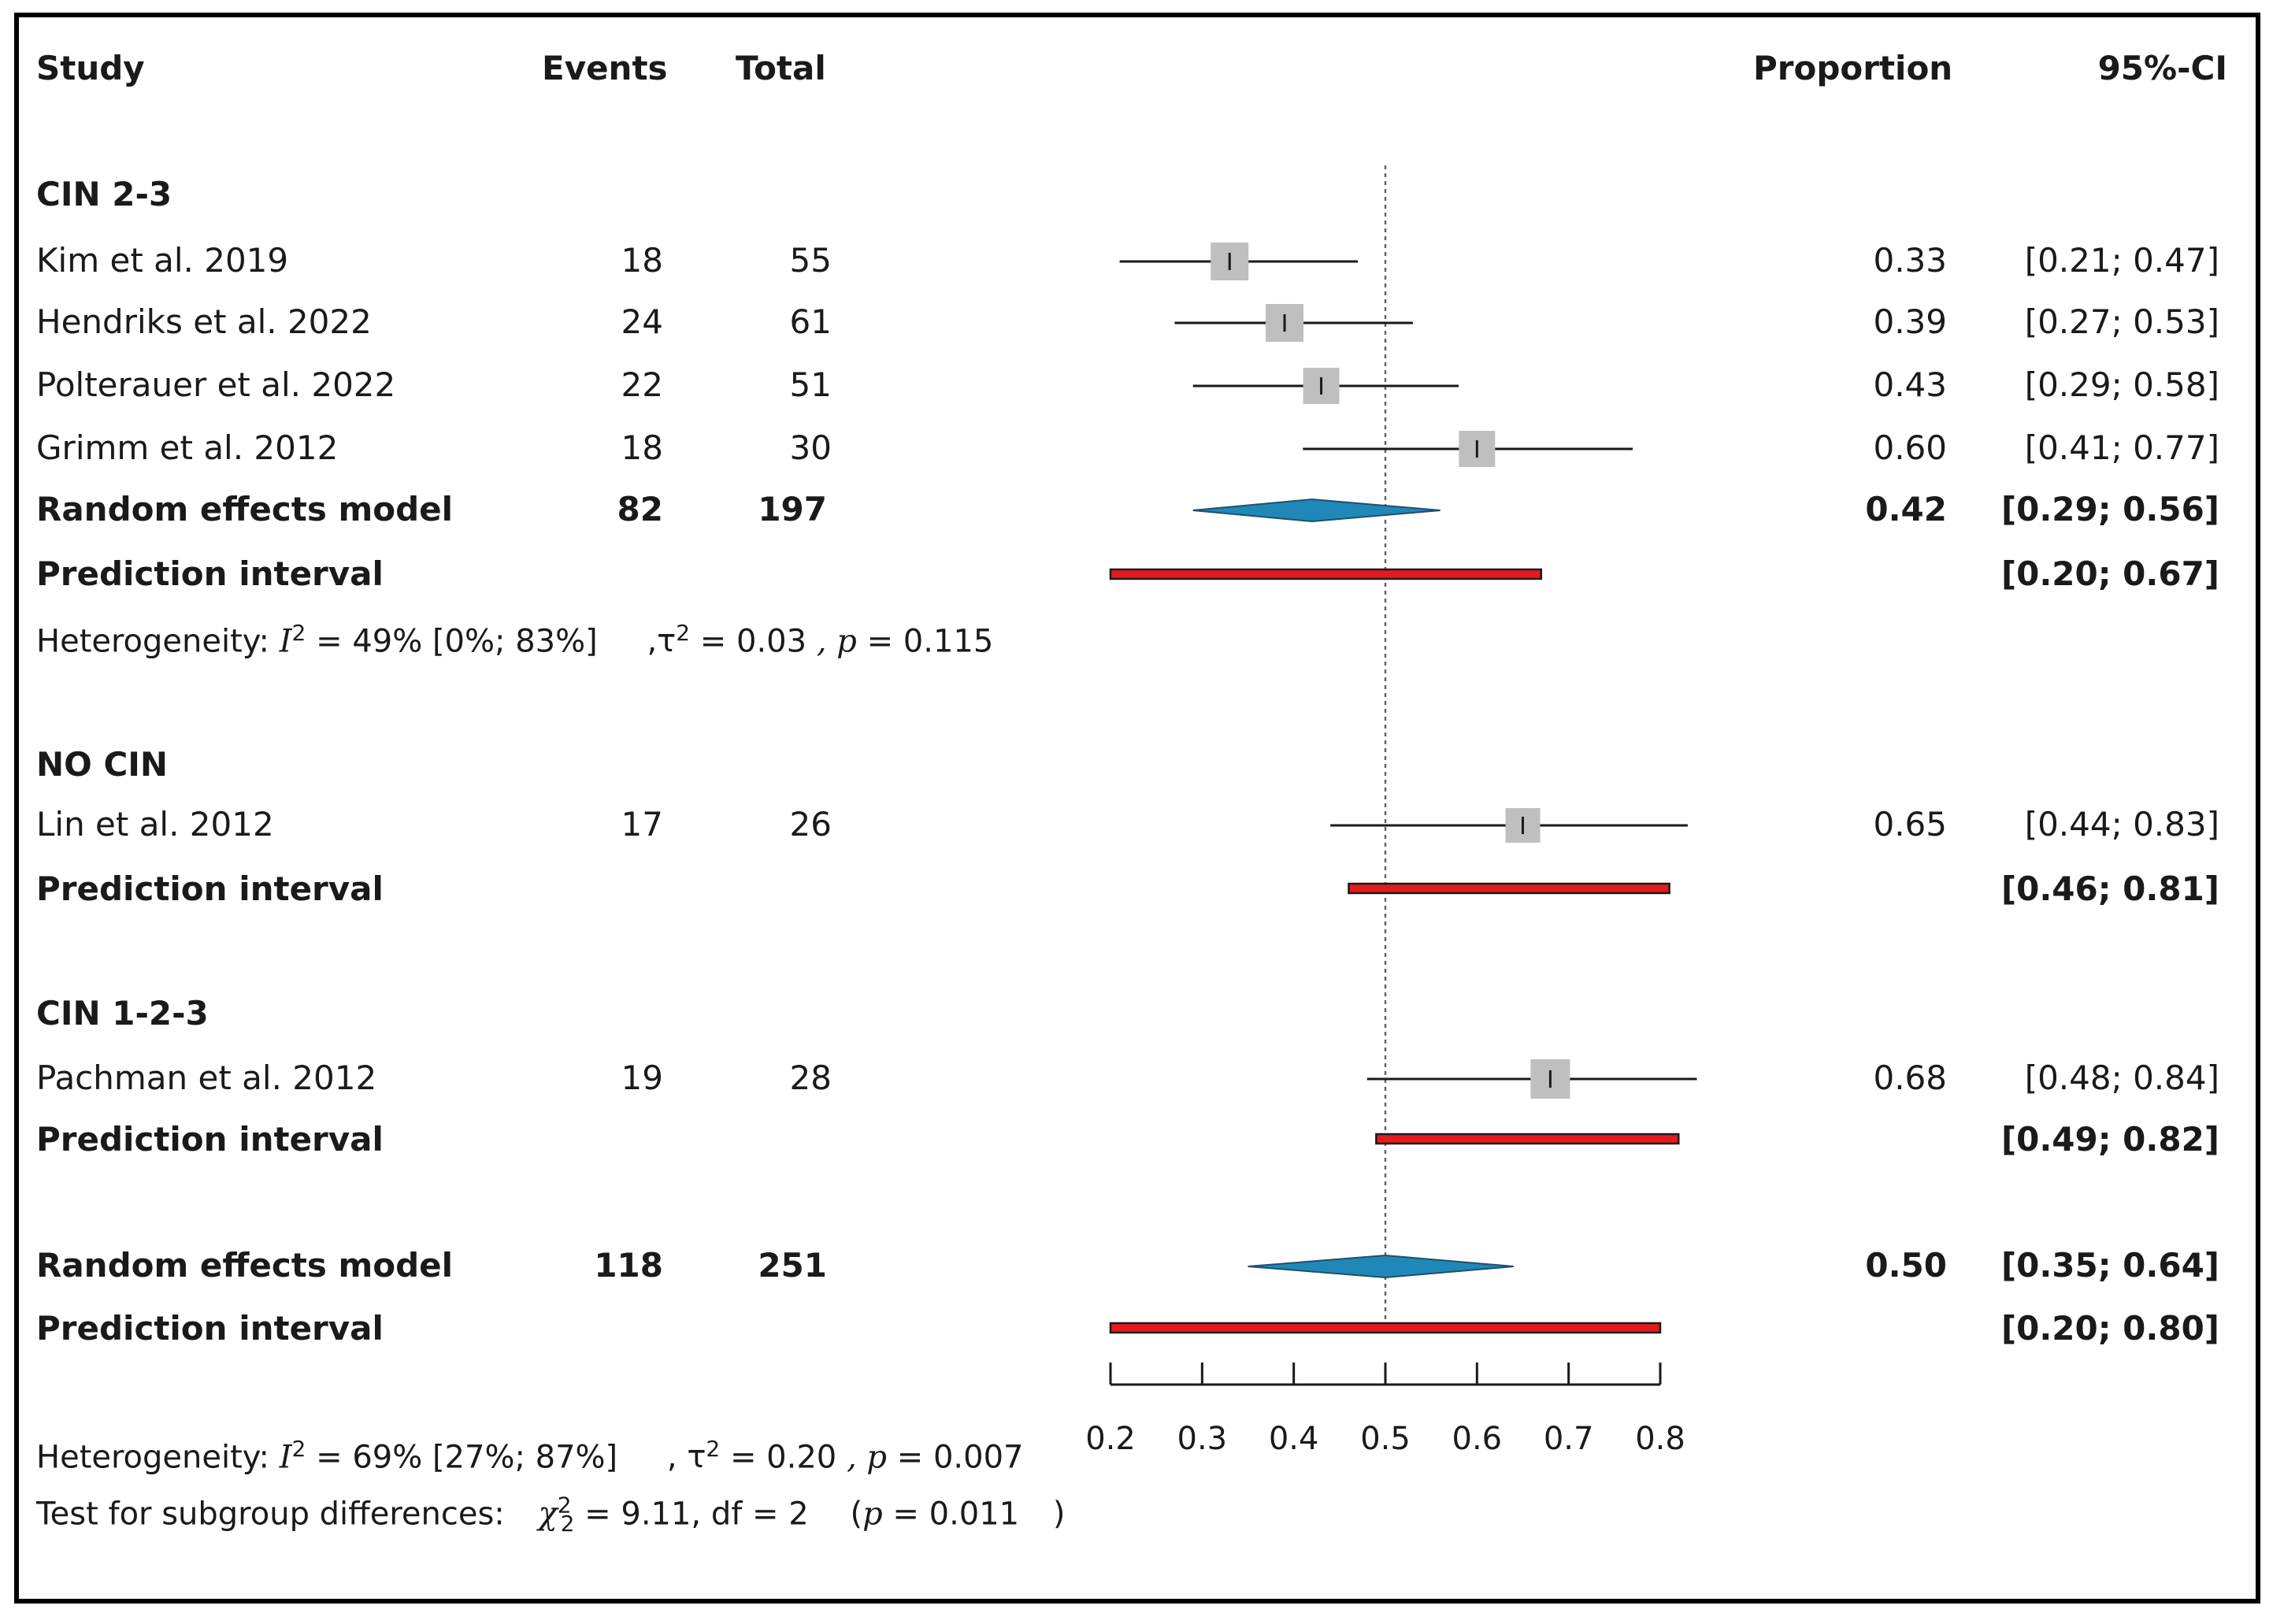  I want to click on study-total: 28, so click(810, 1078).